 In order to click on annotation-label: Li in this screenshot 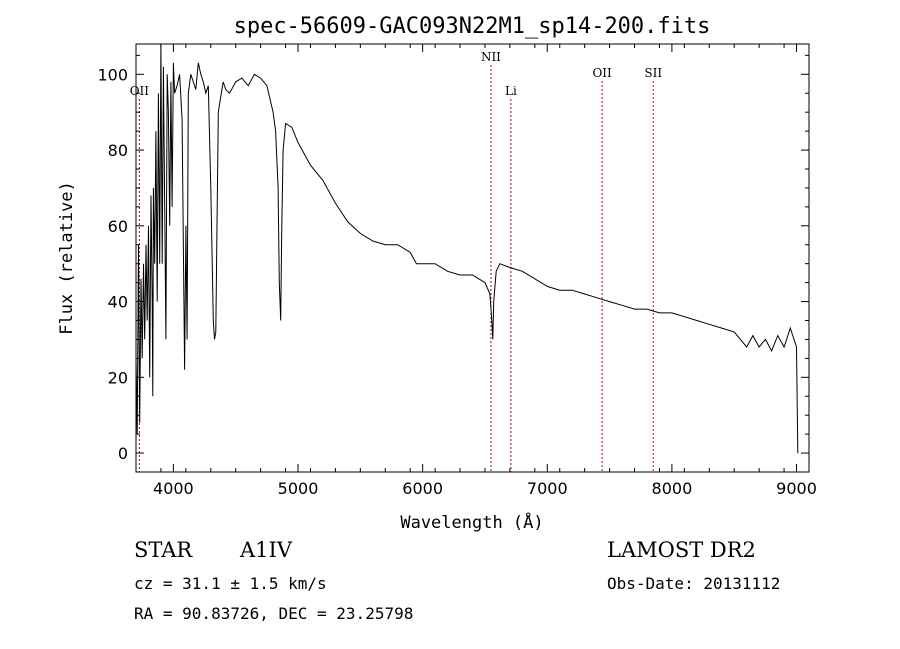, I will do `click(511, 91)`.